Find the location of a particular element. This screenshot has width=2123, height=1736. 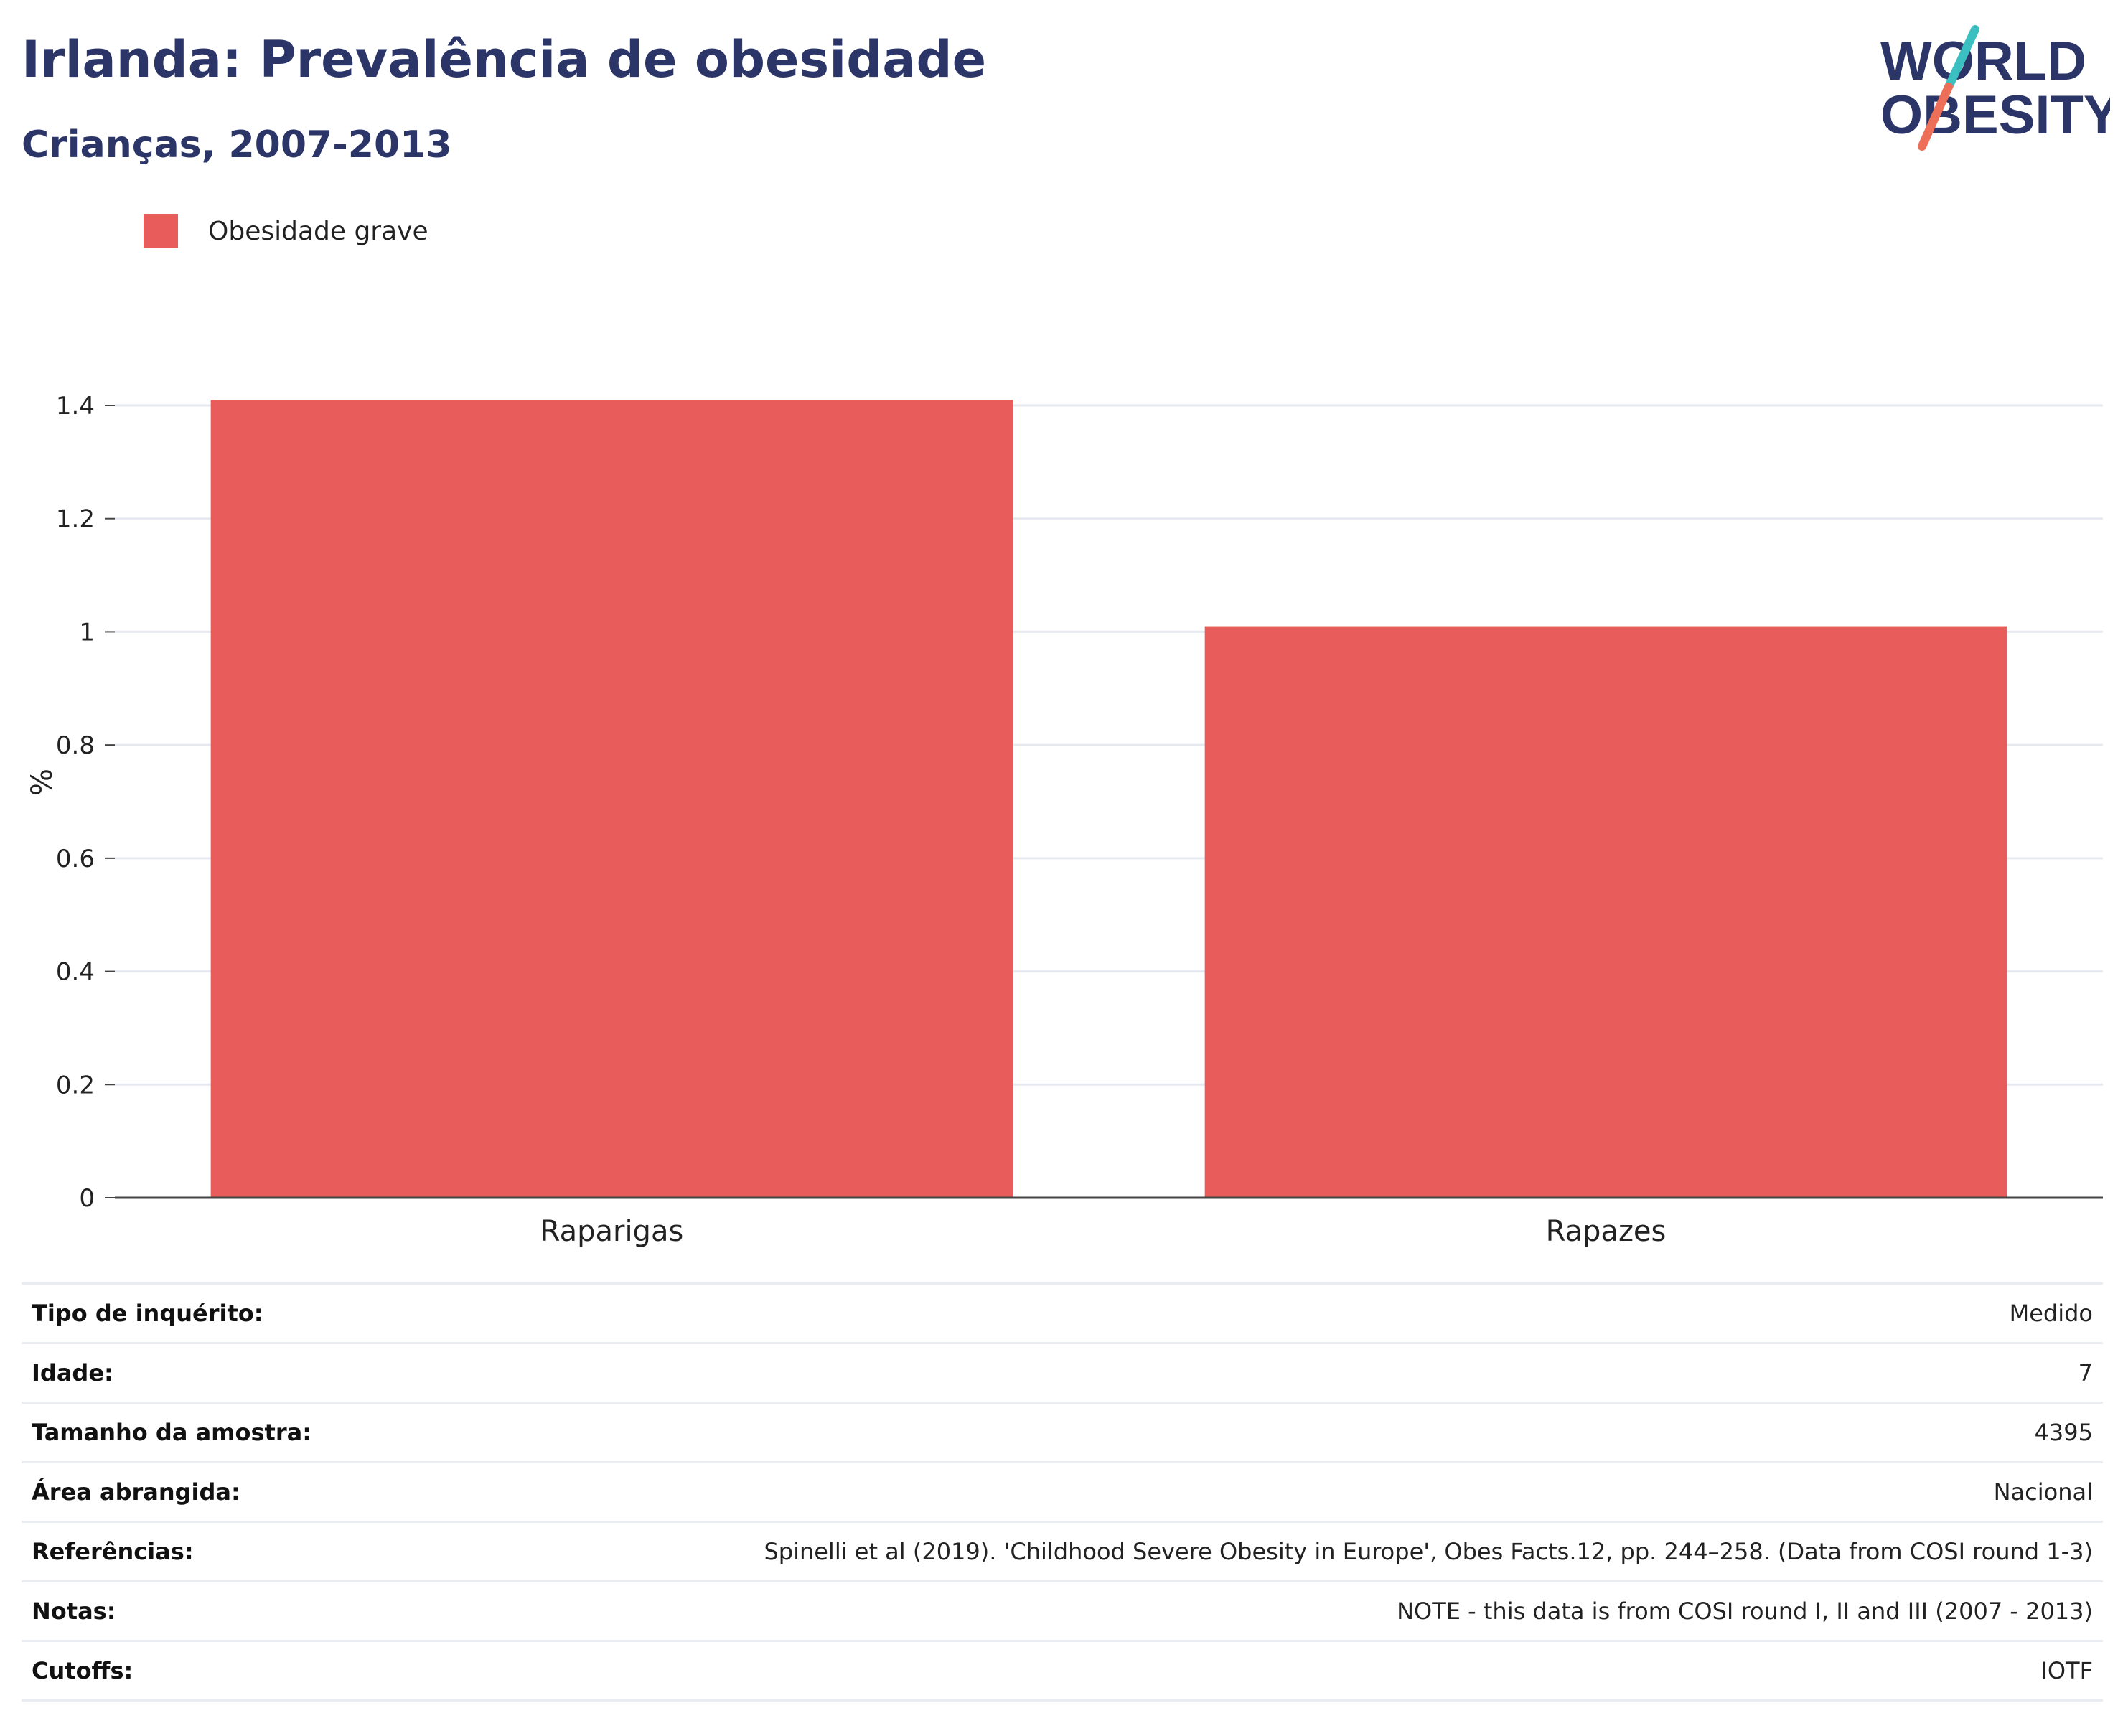

x-tick-label: Rapazes is located at coordinates (1606, 1231).